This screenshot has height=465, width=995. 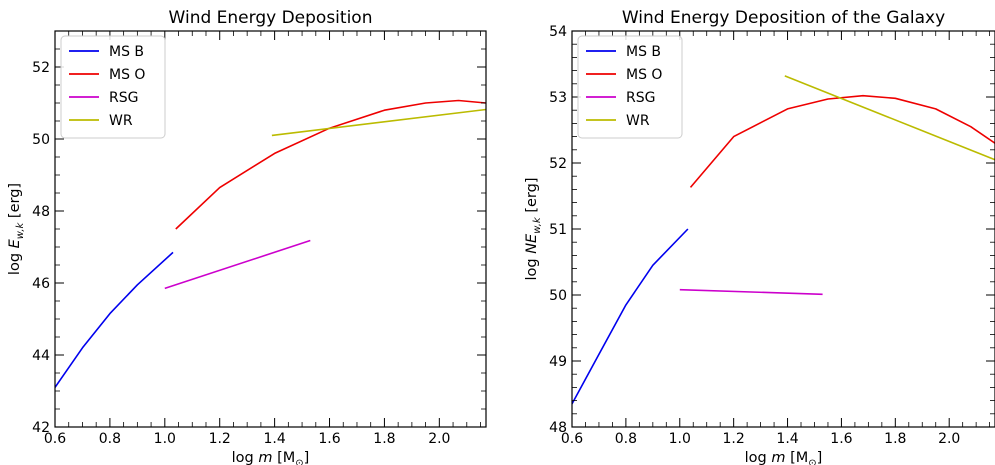 I want to click on y-axis-label: log NEw,k [erg], so click(x=533, y=228).